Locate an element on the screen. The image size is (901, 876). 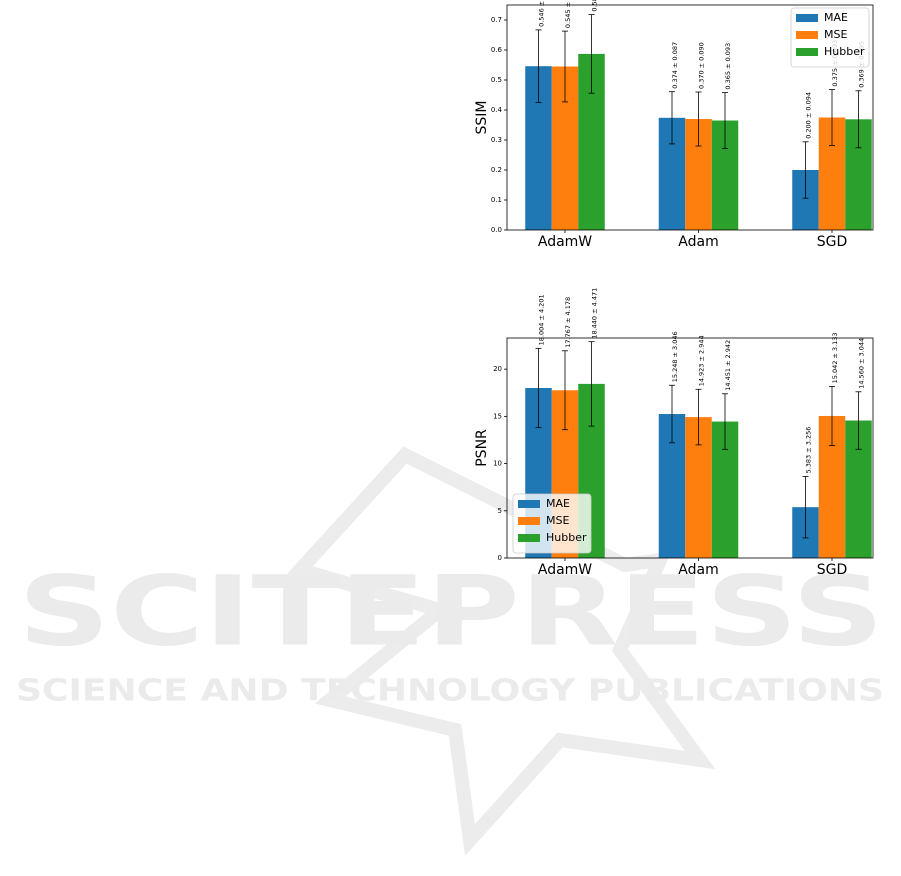
watermark-subtitle: SCIENCE AND TECHNOLOGY PUBLICATIONS is located at coordinates (450, 691).